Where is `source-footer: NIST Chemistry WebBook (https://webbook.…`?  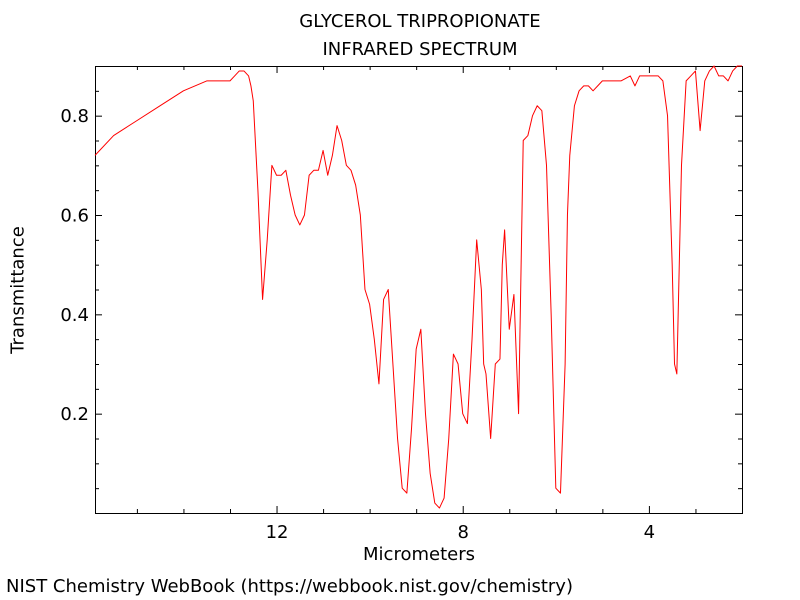 source-footer: NIST Chemistry WebBook (https://webbook.… is located at coordinates (289, 586).